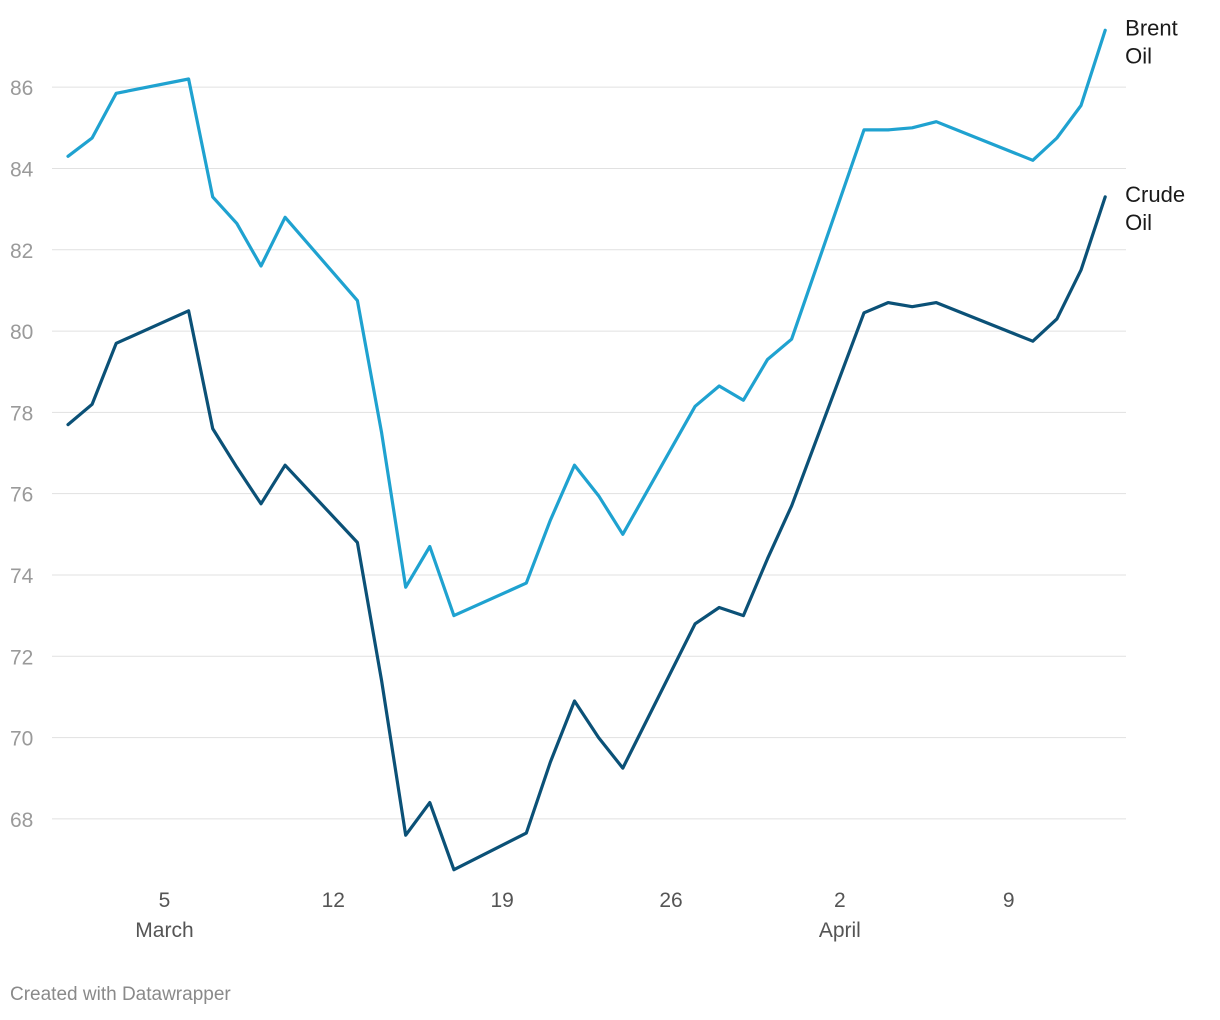  Describe the element at coordinates (840, 930) in the screenshot. I see `x-tick-month-label: April` at that location.